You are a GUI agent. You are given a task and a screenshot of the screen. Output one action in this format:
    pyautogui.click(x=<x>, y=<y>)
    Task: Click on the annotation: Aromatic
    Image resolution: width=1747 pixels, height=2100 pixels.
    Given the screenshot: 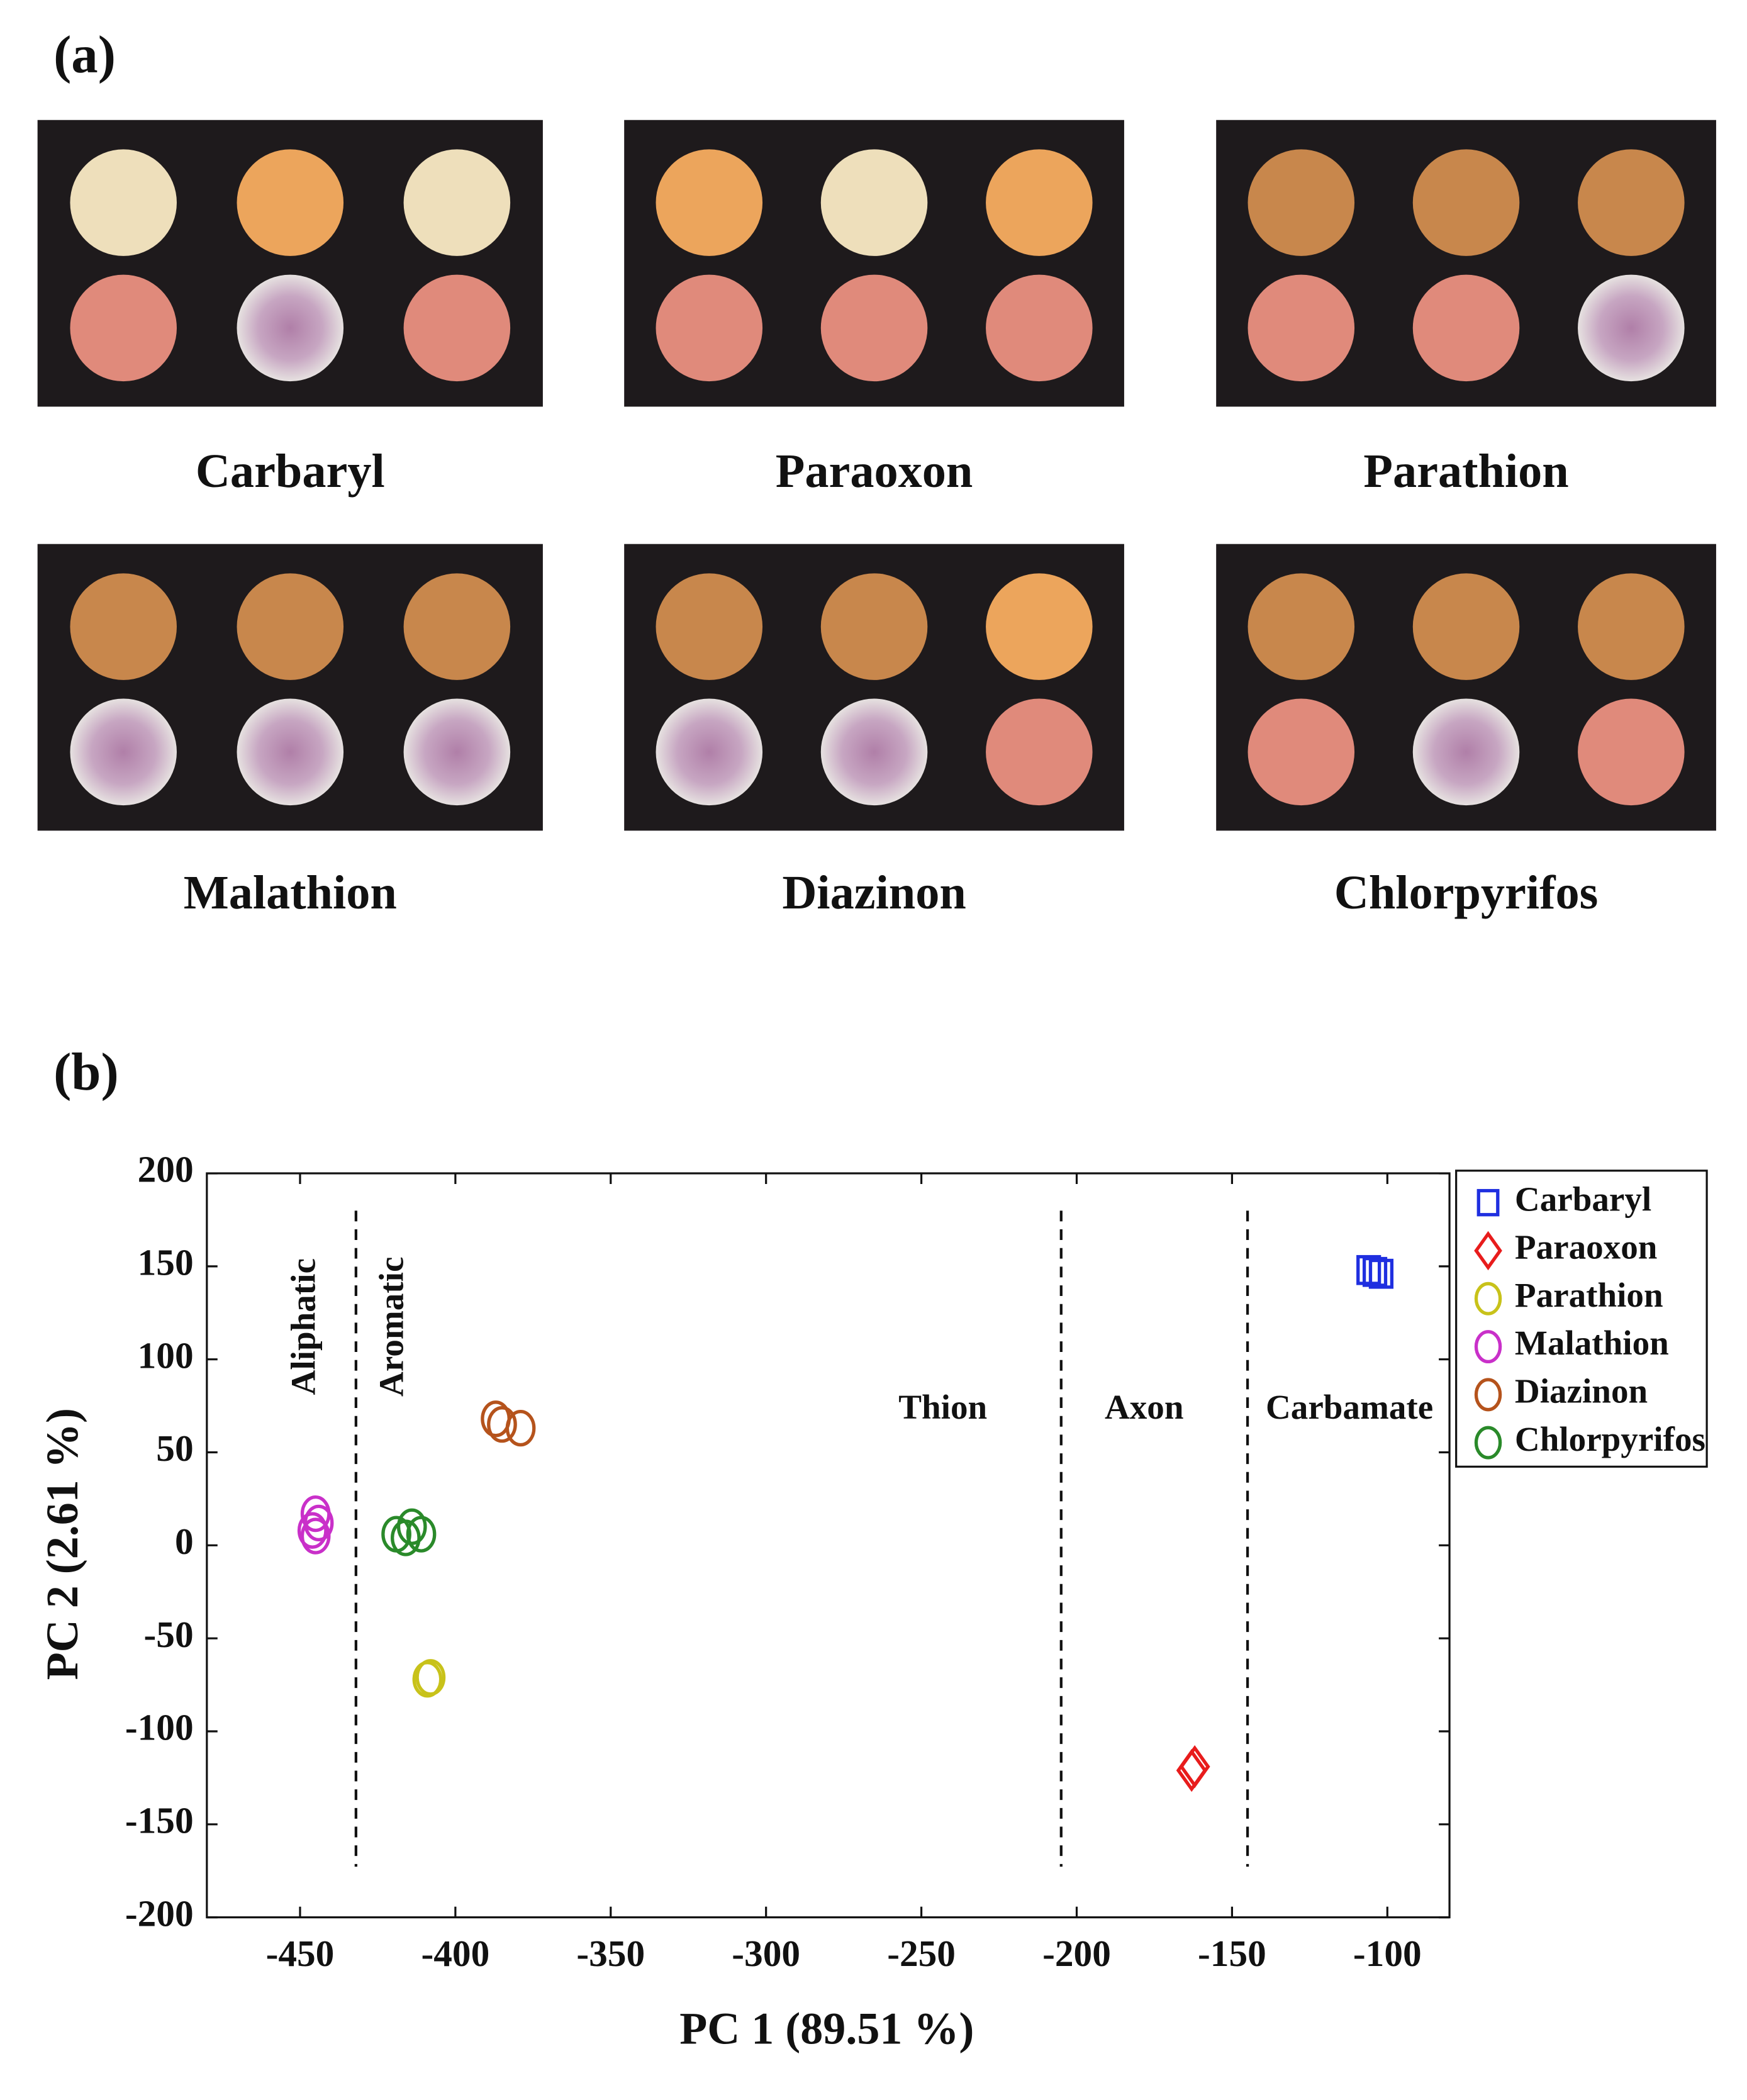 What is the action you would take?
    pyautogui.click(x=391, y=1327)
    